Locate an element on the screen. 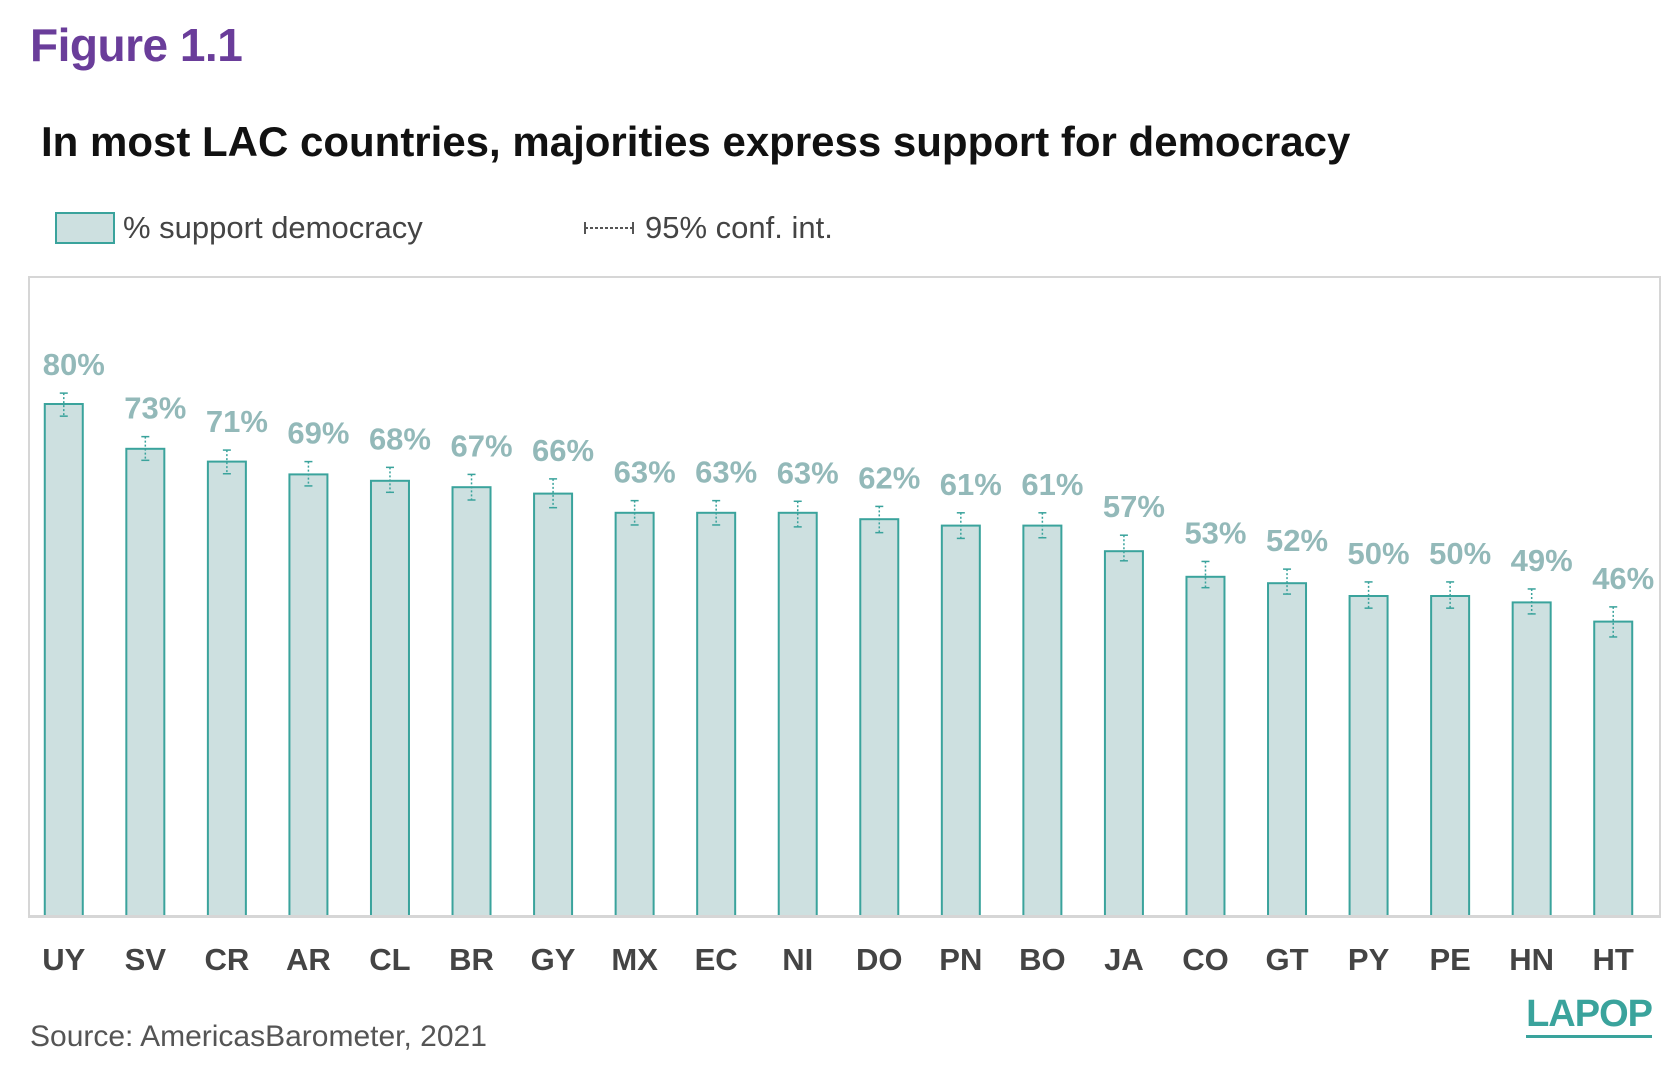 The width and height of the screenshot is (1672, 1066). value-label-py: 50% is located at coordinates (1379, 553).